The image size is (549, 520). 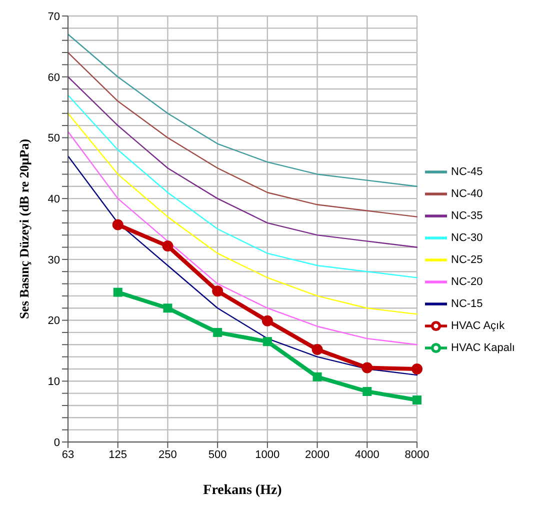 What do you see at coordinates (483, 348) in the screenshot?
I see `legend-label: HVAC Kapalı` at bounding box center [483, 348].